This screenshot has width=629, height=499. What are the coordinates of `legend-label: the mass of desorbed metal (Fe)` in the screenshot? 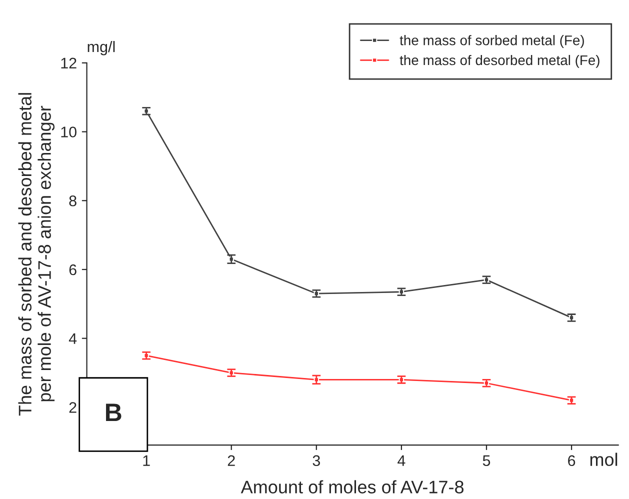 It's located at (500, 61).